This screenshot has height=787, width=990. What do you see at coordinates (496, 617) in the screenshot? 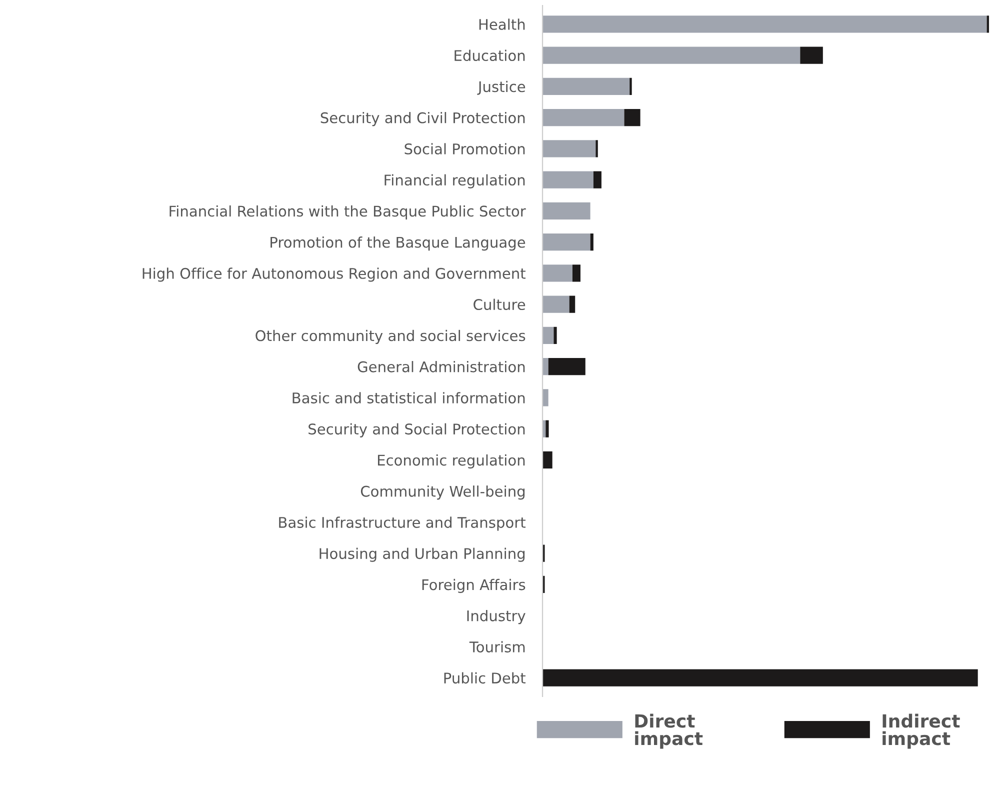
I see `y-tick-label: Industry` at bounding box center [496, 617].